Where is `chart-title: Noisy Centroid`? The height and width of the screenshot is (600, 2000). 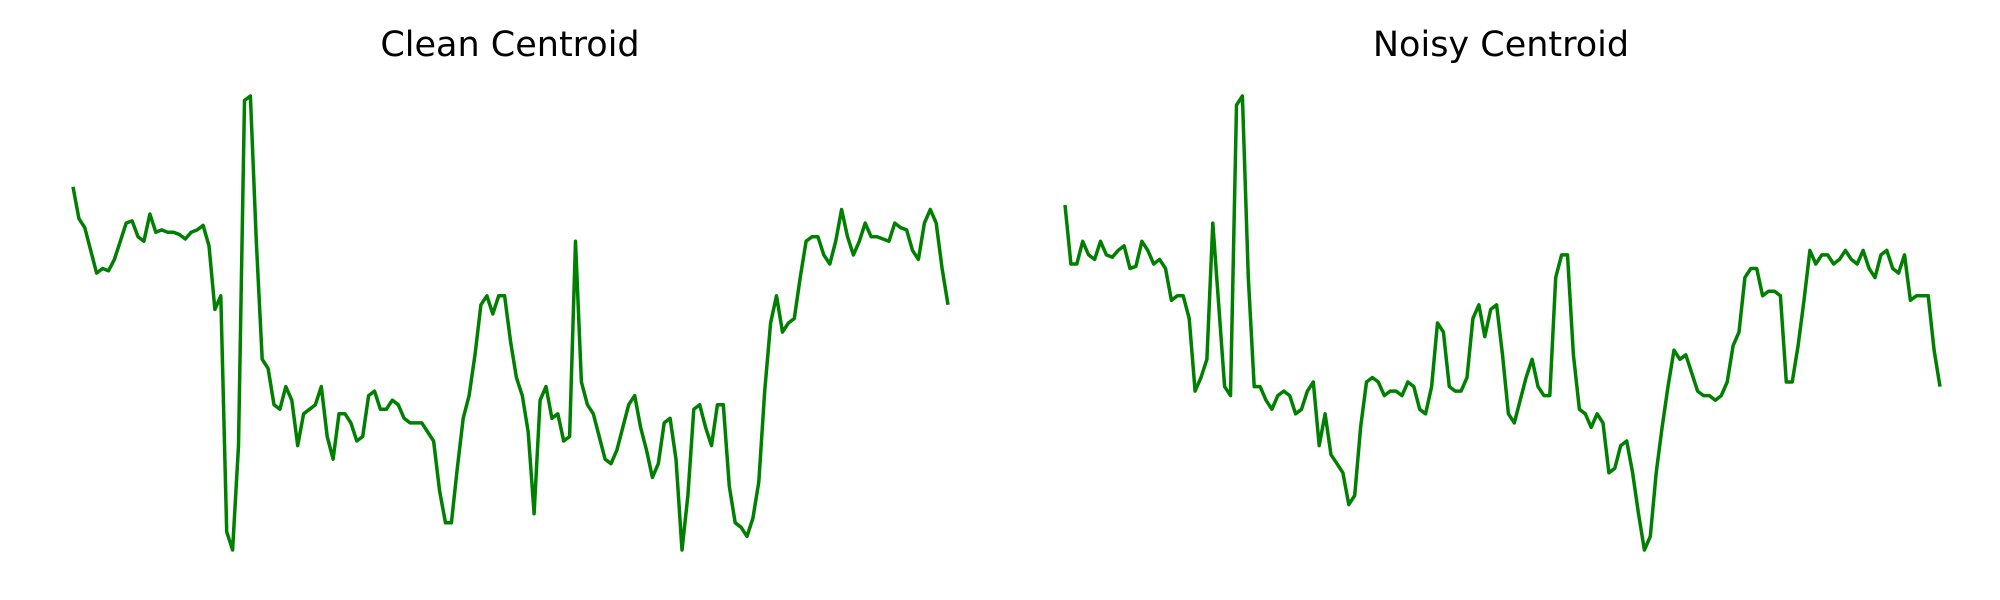 chart-title: Noisy Centroid is located at coordinates (1501, 45).